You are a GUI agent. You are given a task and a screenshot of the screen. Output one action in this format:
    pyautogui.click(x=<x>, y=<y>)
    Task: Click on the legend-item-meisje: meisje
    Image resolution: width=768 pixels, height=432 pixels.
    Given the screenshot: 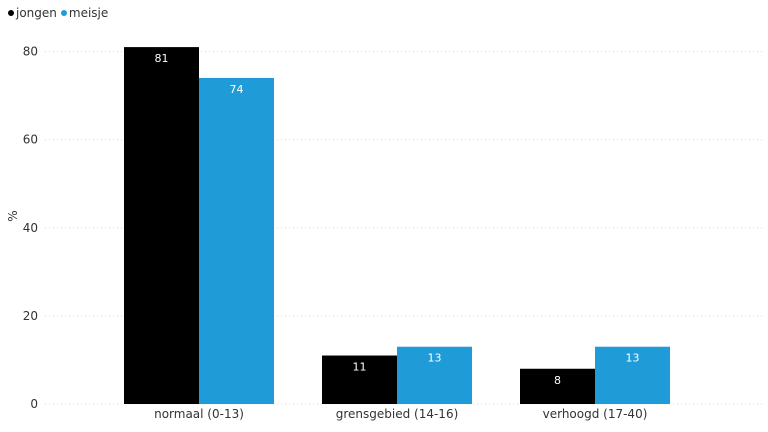 What is the action you would take?
    pyautogui.click(x=84, y=13)
    